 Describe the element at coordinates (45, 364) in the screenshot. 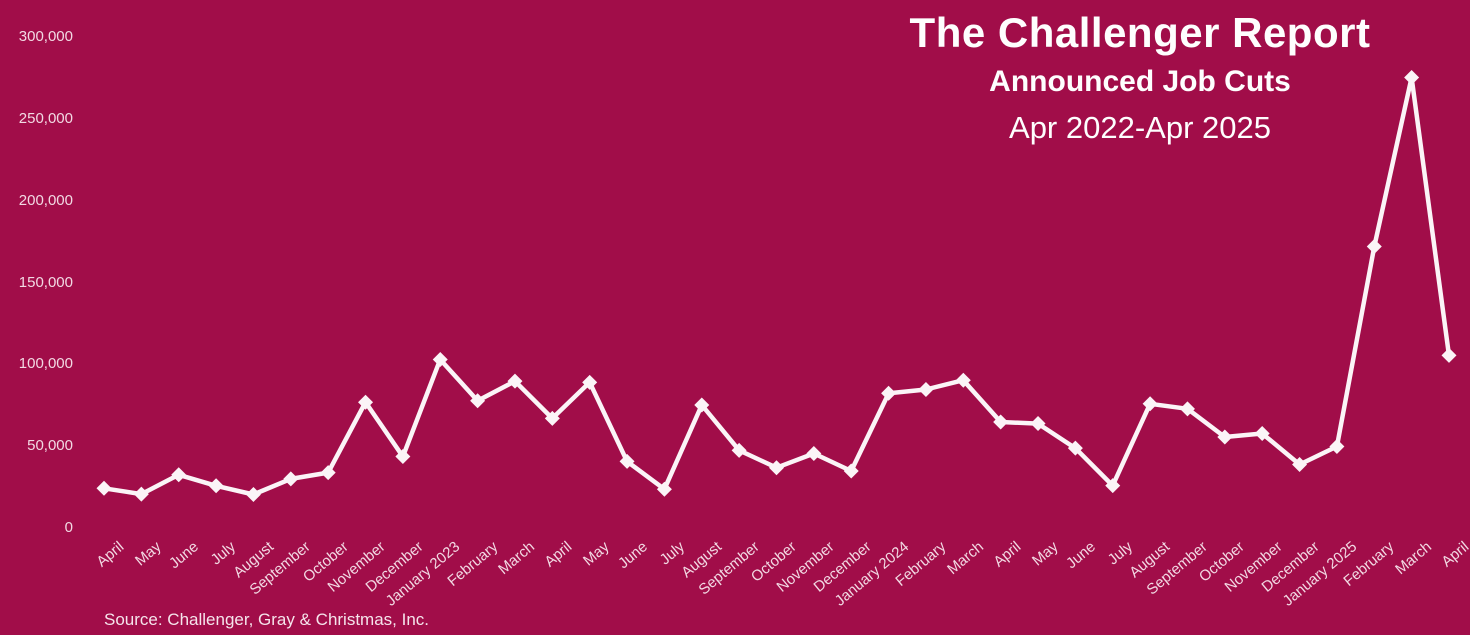

I see `y-axis-tick-label: 100,000` at that location.